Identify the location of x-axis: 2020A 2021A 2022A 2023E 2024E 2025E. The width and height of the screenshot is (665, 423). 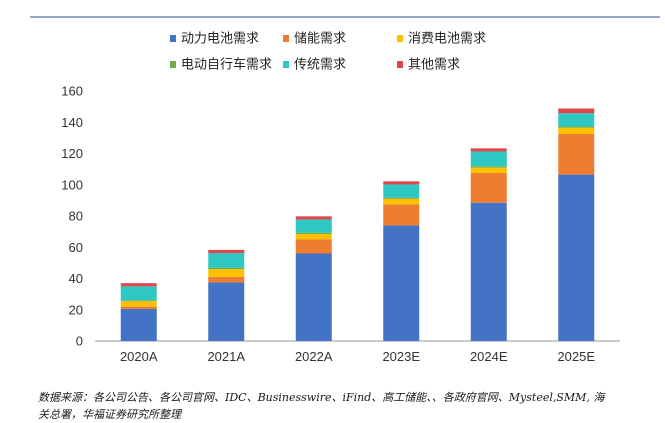
(357, 352).